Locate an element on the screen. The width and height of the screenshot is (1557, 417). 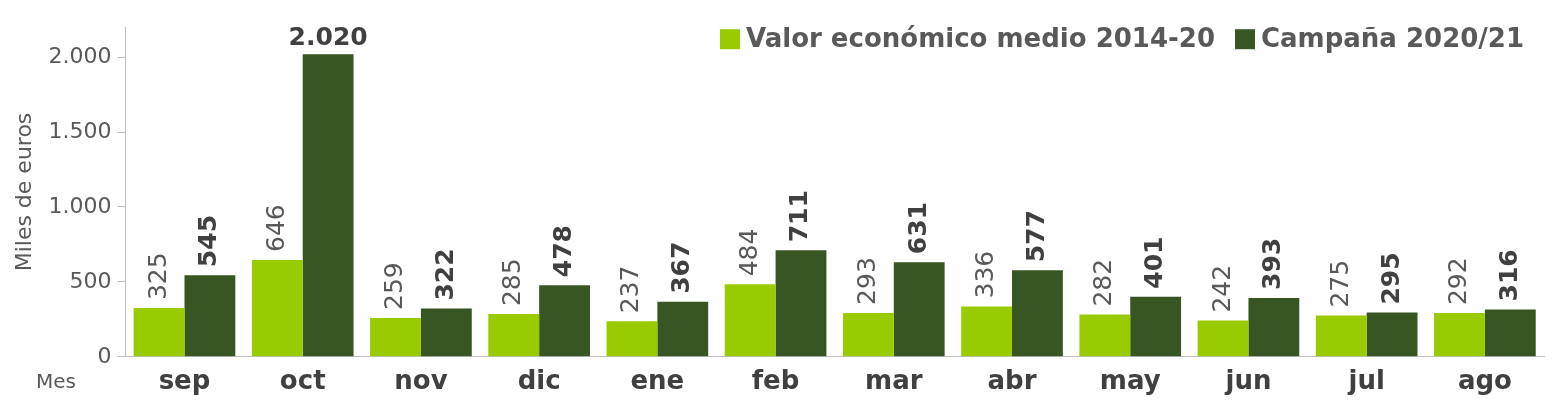
data-label: 393 is located at coordinates (1272, 263).